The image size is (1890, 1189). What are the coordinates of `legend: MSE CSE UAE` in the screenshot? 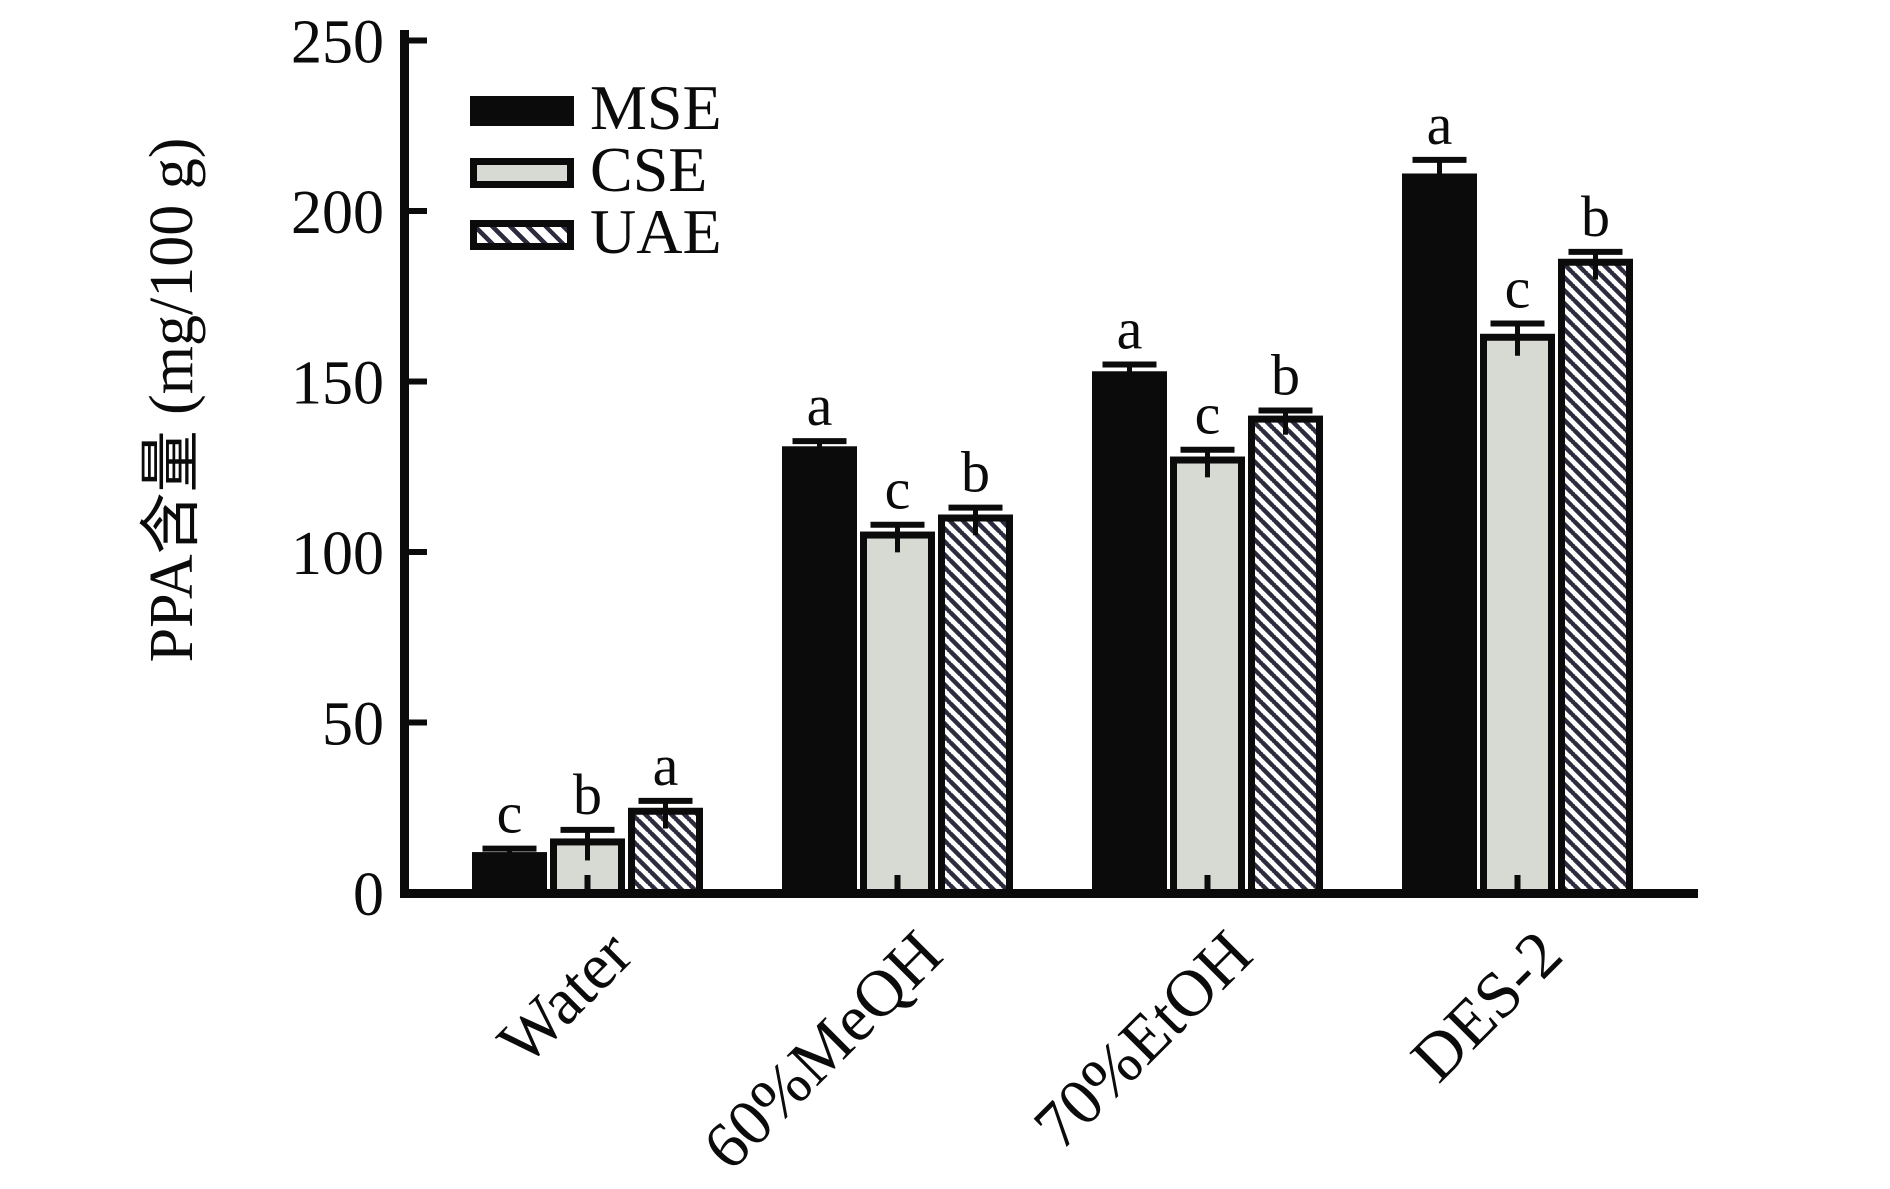 It's located at (596, 171).